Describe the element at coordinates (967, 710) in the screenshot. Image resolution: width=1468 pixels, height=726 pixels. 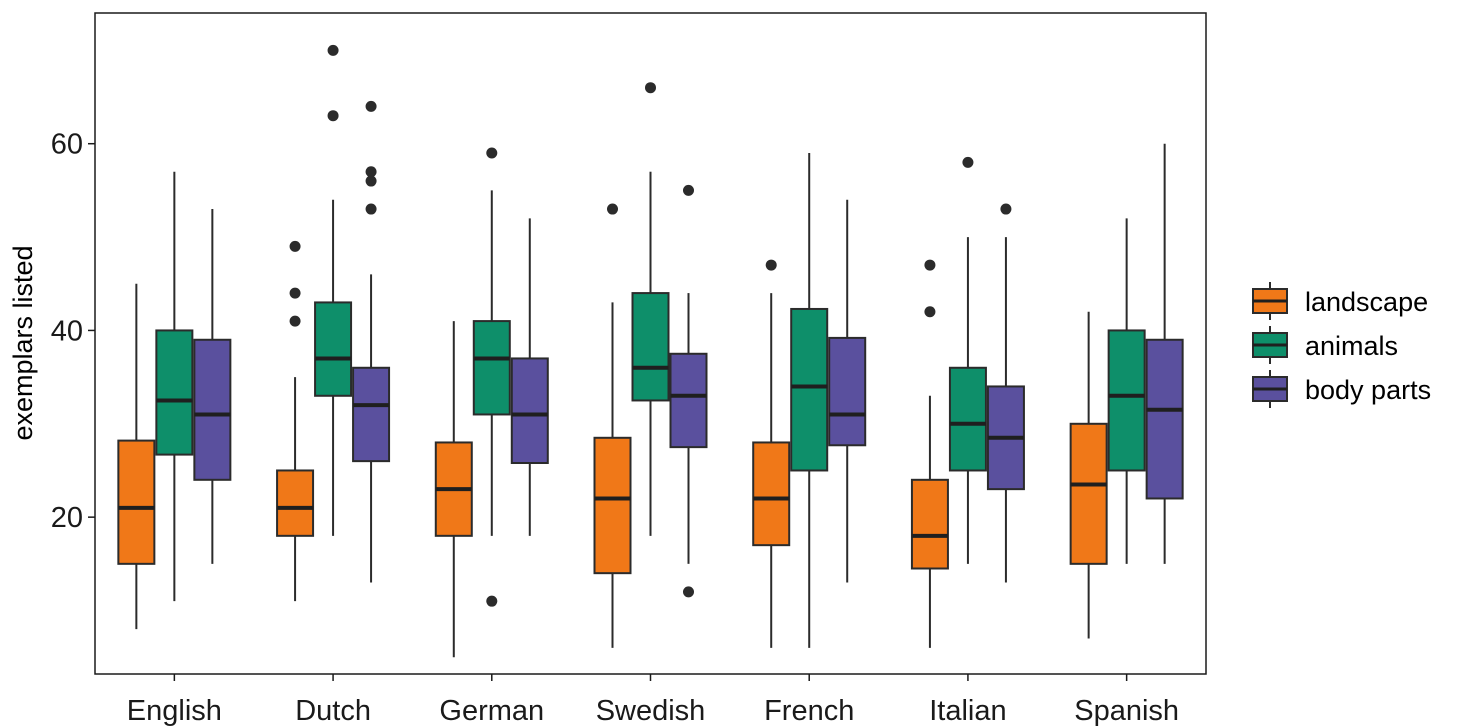
I see `x-tick-label: Italian` at that location.